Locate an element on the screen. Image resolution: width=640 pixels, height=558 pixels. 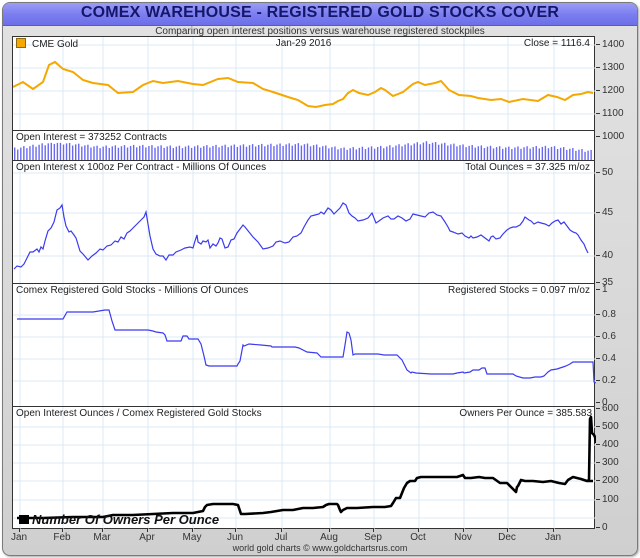
gold-price-line is located at coordinates (303, 84).